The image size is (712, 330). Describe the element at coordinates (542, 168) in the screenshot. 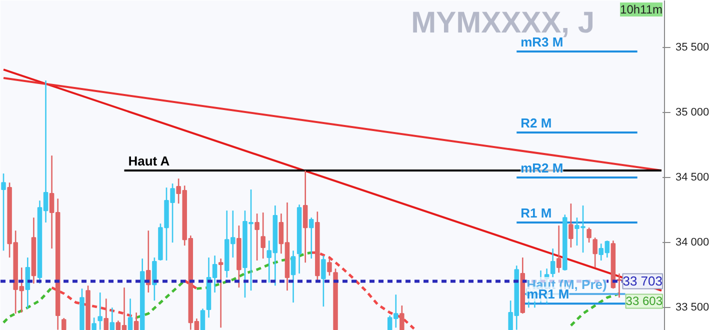

I see `series-label: mR2 M` at that location.